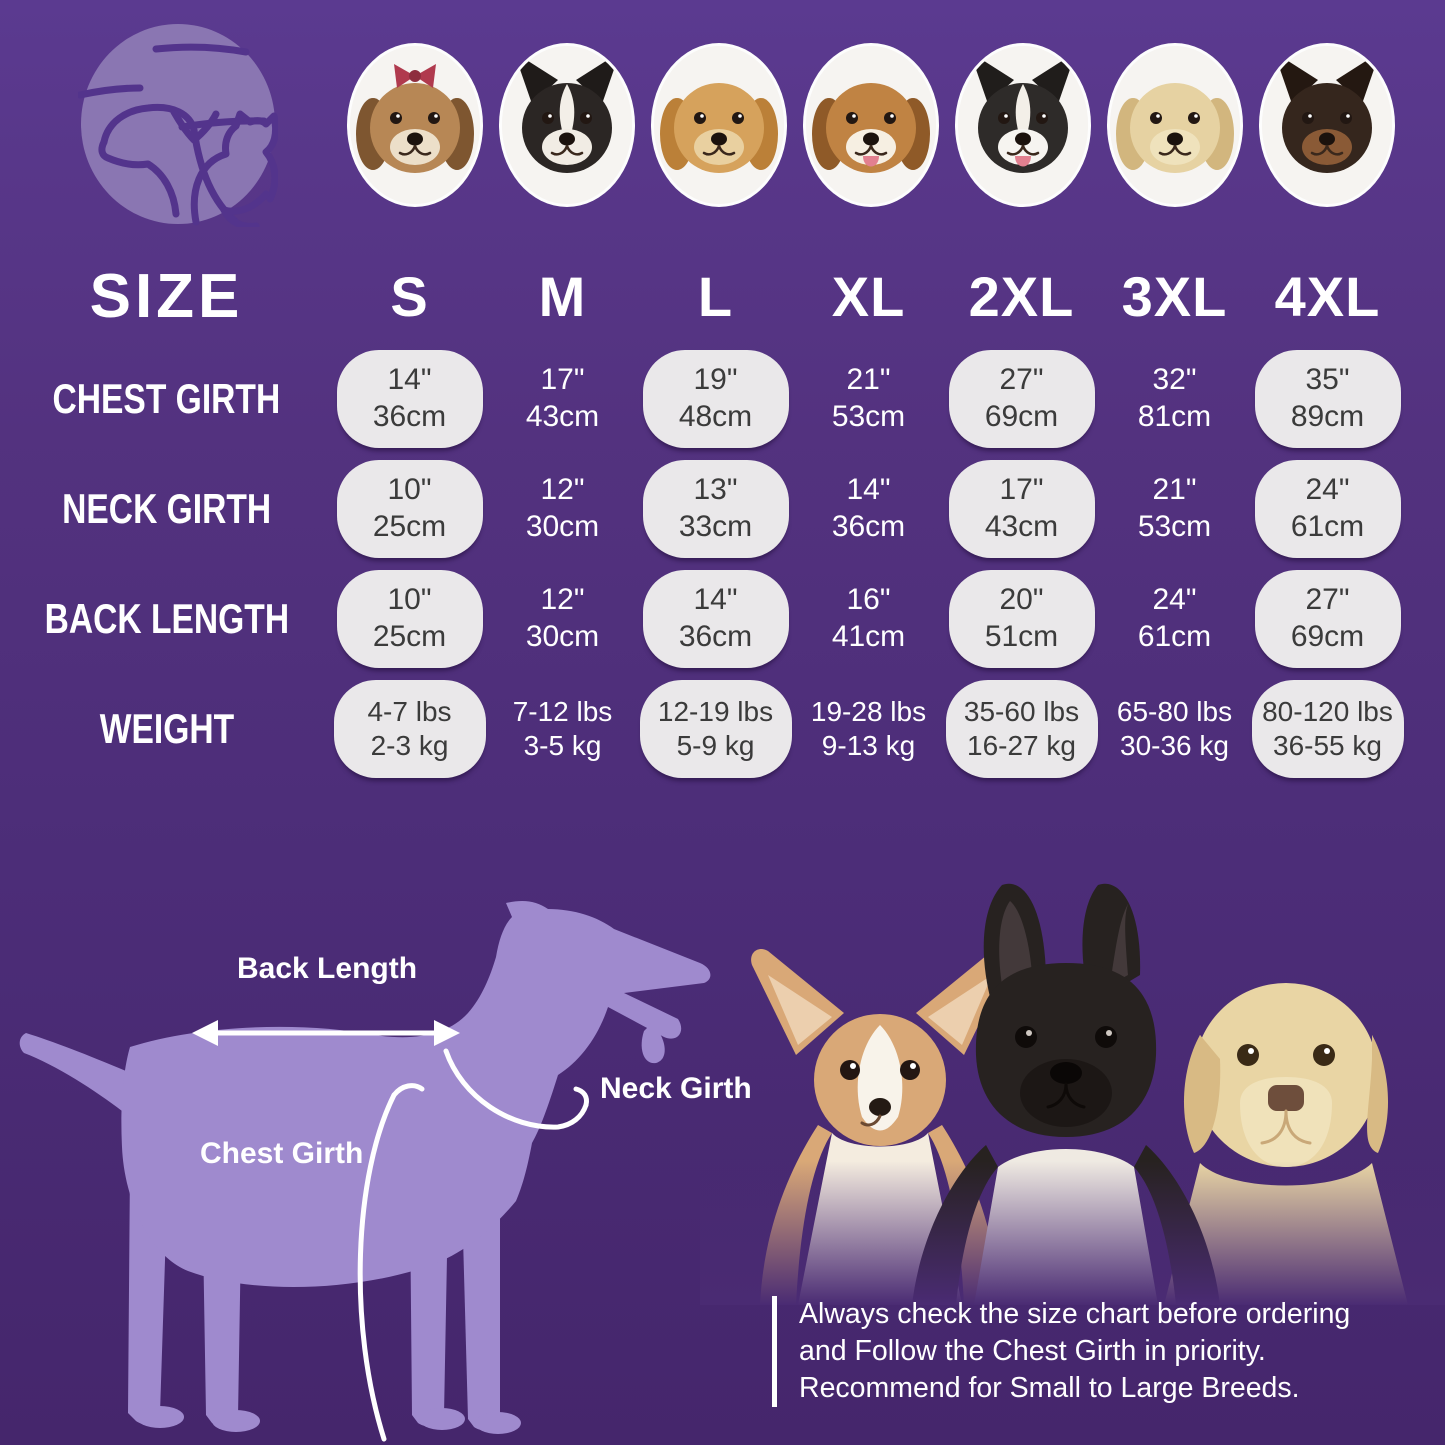 This screenshot has width=1445, height=1445. What do you see at coordinates (868, 600) in the screenshot?
I see `value-inches: 16"` at bounding box center [868, 600].